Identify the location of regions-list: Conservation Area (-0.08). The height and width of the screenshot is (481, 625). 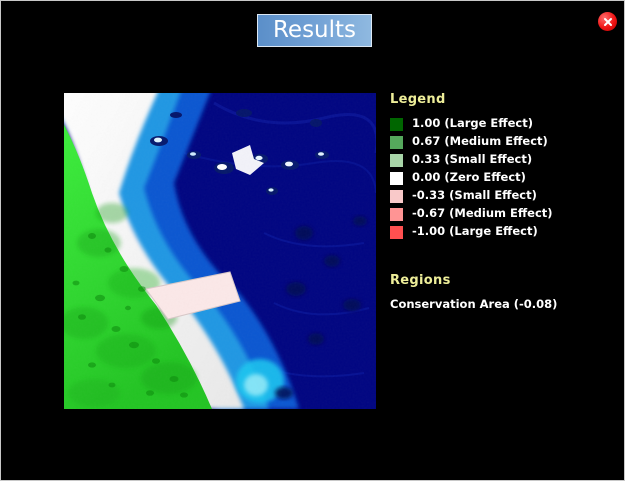
(502, 304).